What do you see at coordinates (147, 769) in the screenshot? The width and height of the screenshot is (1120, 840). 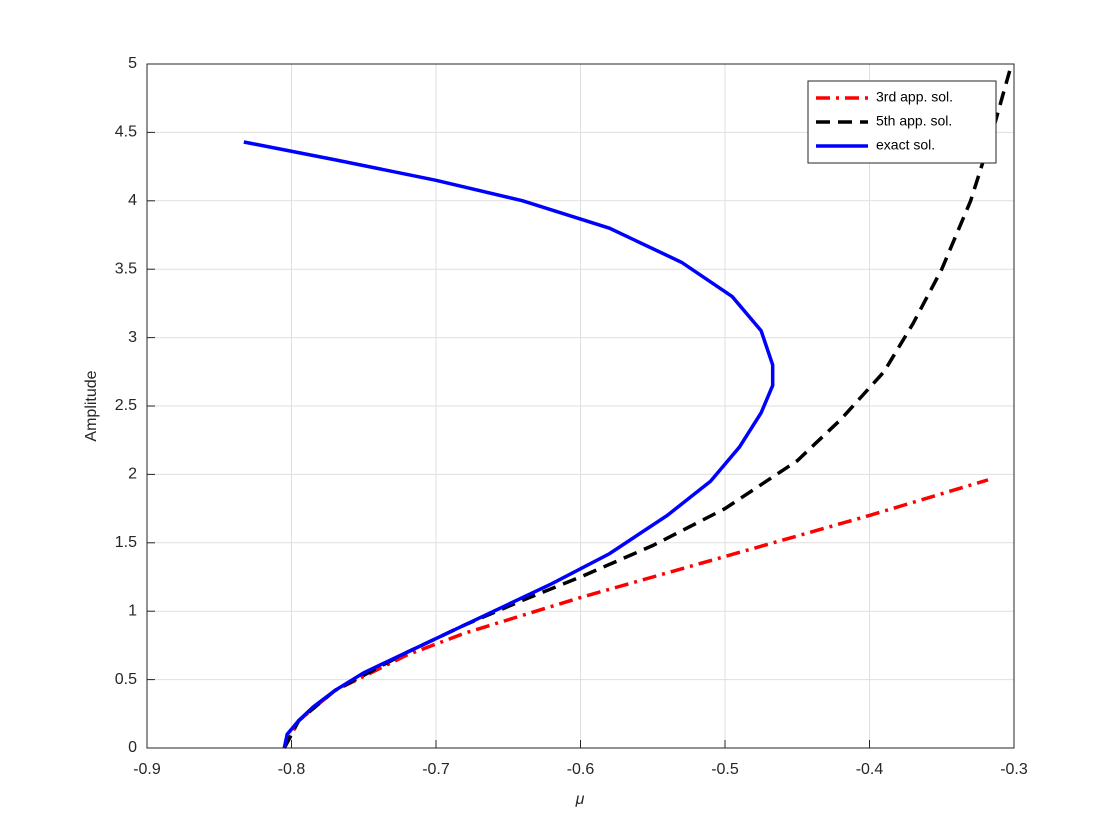 I see `x-tick-label: -0.9` at bounding box center [147, 769].